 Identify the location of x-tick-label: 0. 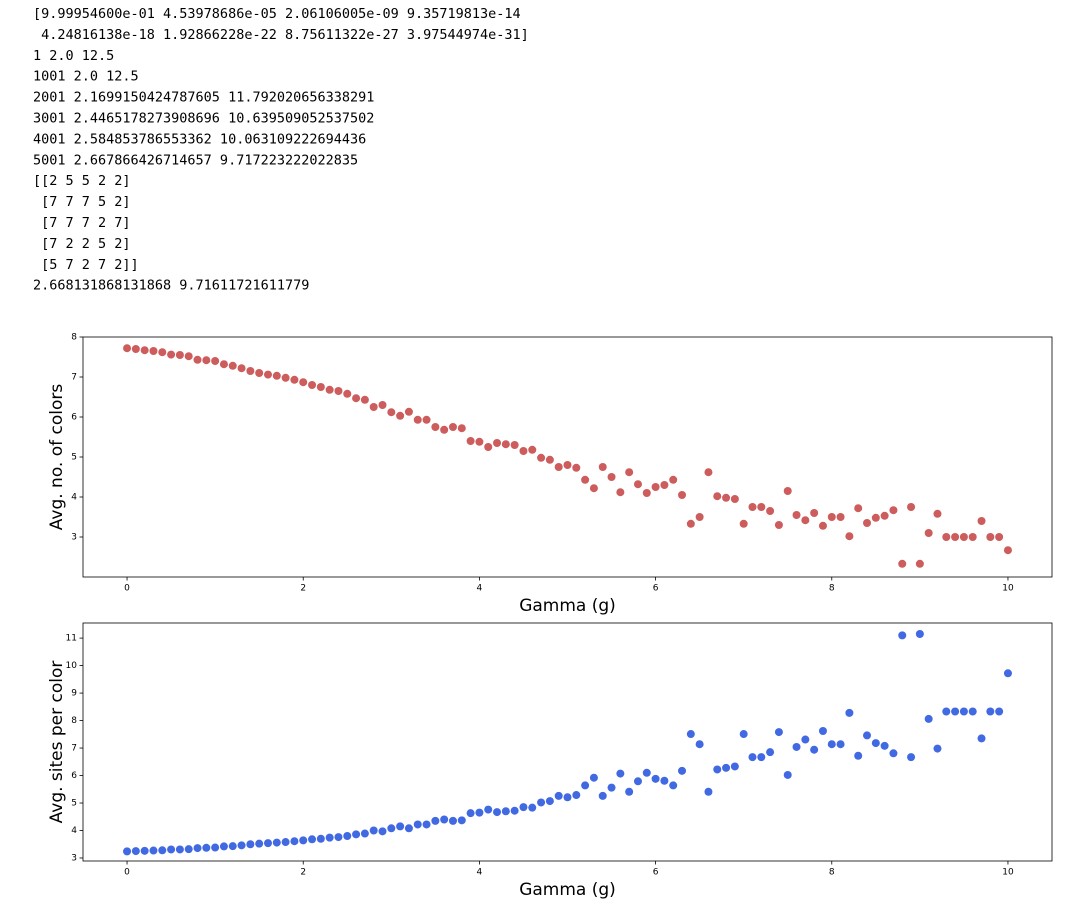
(127, 589).